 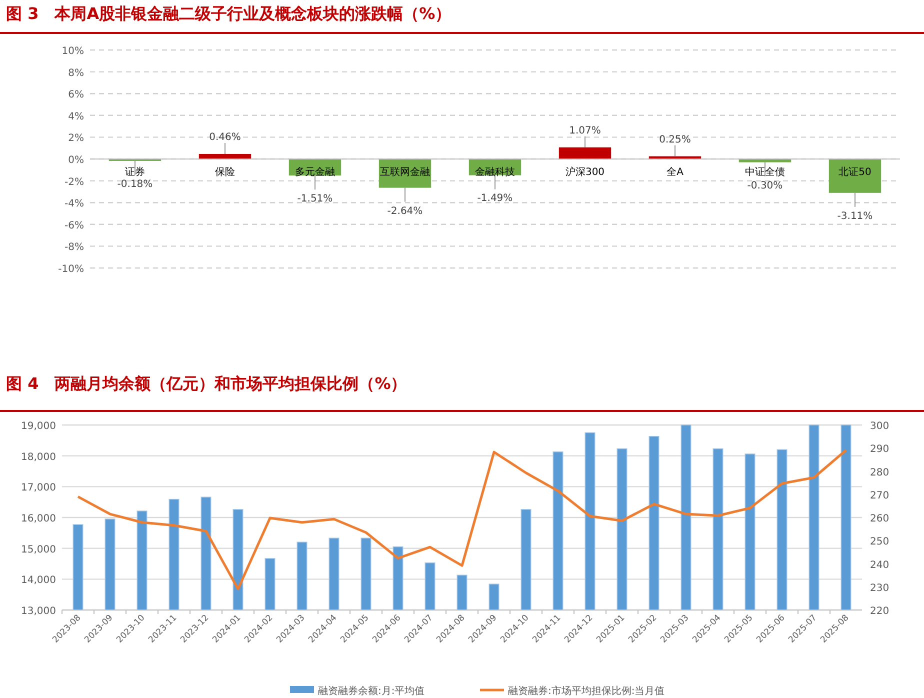 I want to click on x-tick-label: 全A, so click(x=675, y=172).